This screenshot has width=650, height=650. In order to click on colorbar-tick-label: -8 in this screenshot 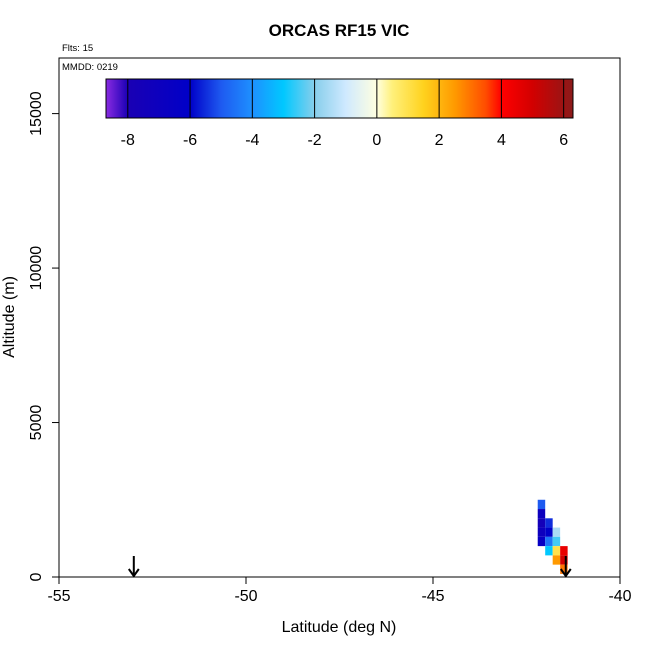, I will do `click(128, 140)`.